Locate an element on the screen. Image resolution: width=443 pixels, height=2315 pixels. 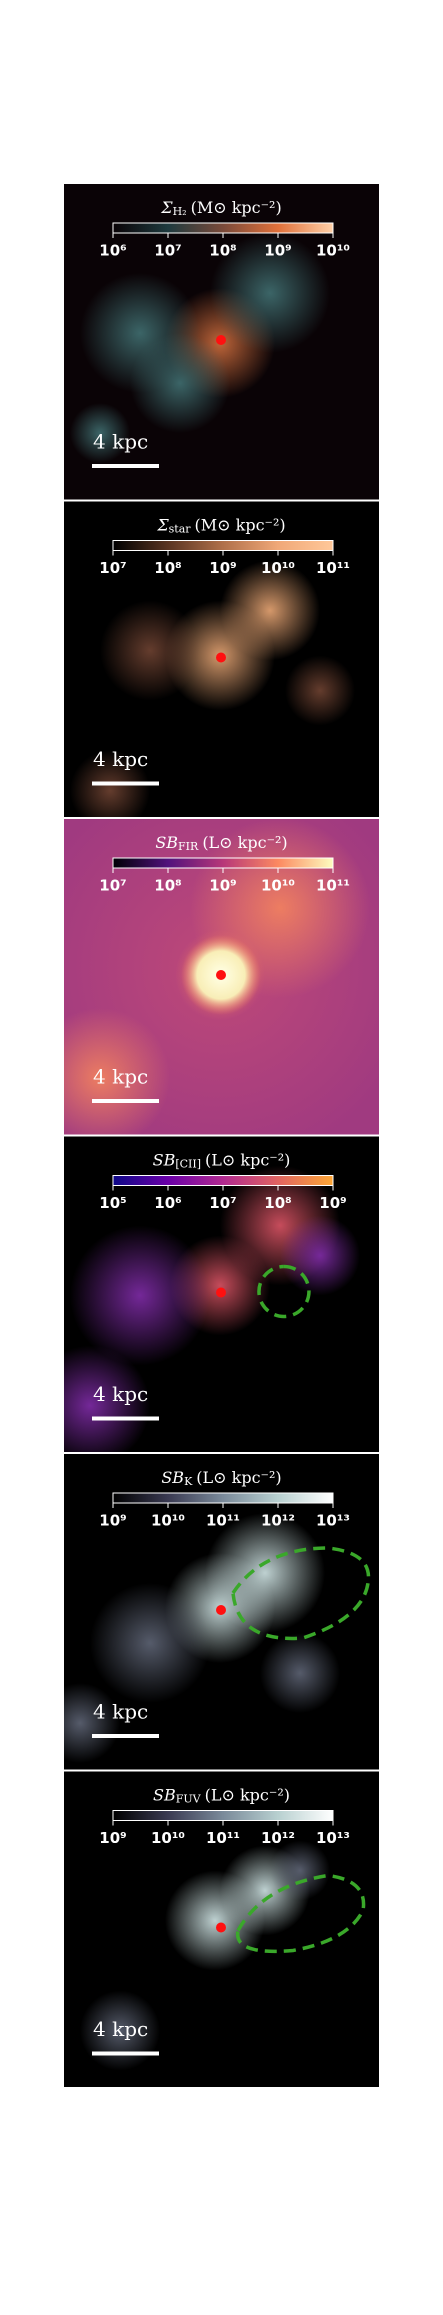
title-subscript: [CII] is located at coordinates (188, 1164).